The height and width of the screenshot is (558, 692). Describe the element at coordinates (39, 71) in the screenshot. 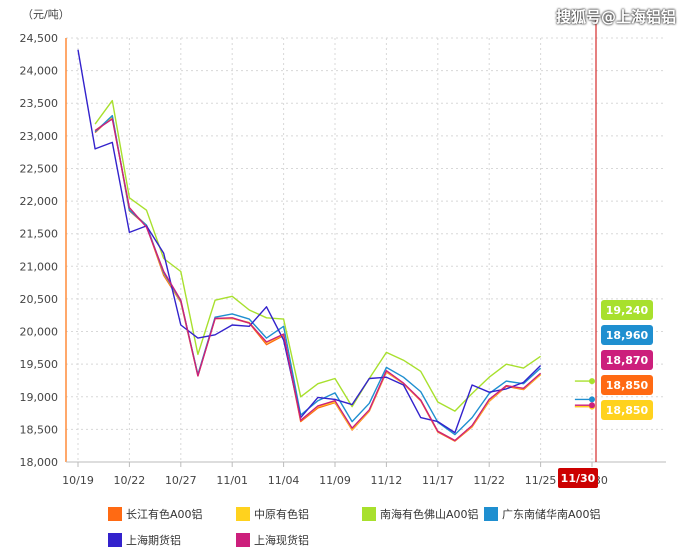

I see `y-tick-label: 24,000` at that location.